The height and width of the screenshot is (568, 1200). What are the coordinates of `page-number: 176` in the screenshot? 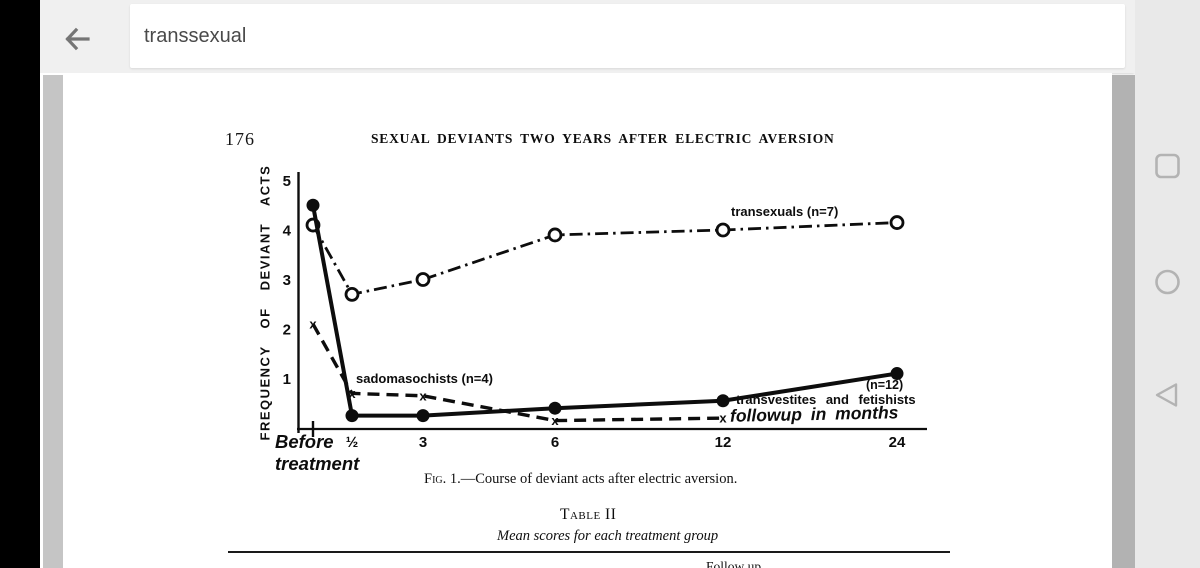 It's located at (240, 139).